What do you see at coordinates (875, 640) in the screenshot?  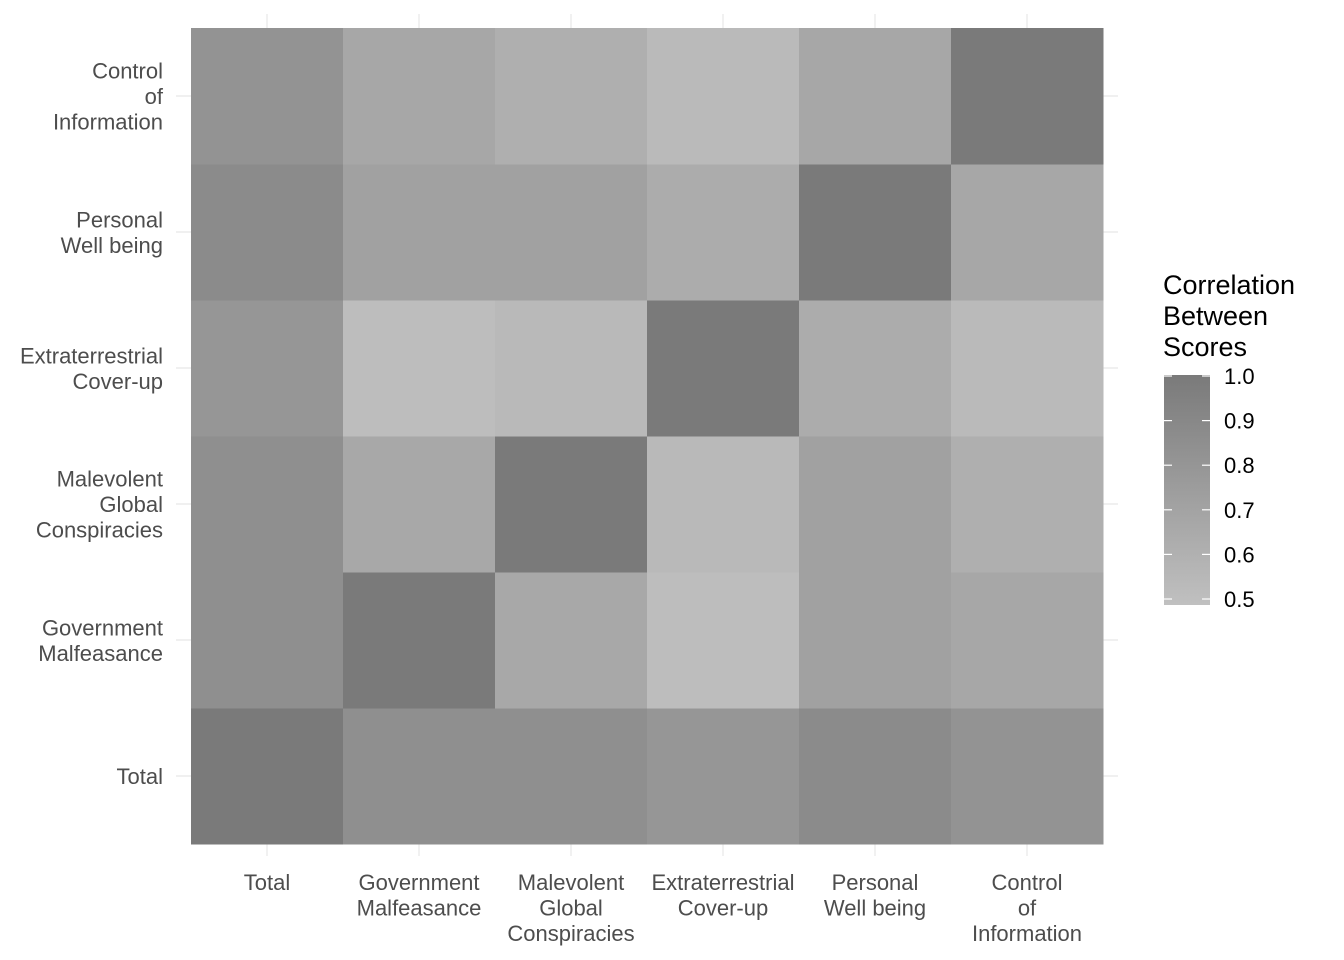 I see `heatmap-cell-government-malfeasance-x-personal-well-being` at bounding box center [875, 640].